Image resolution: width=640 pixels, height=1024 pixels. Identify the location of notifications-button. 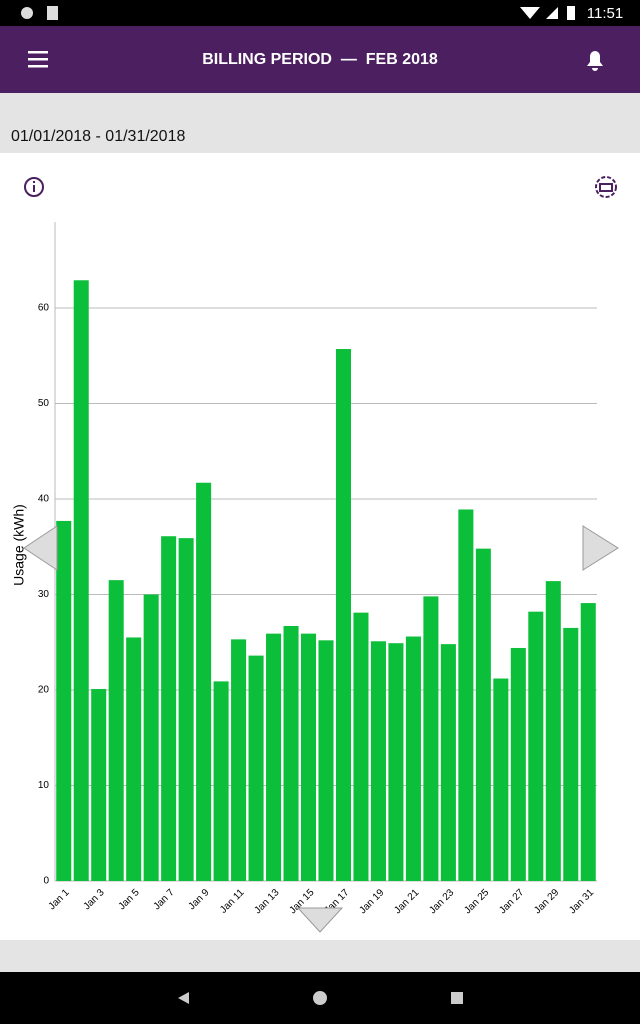
(595, 61).